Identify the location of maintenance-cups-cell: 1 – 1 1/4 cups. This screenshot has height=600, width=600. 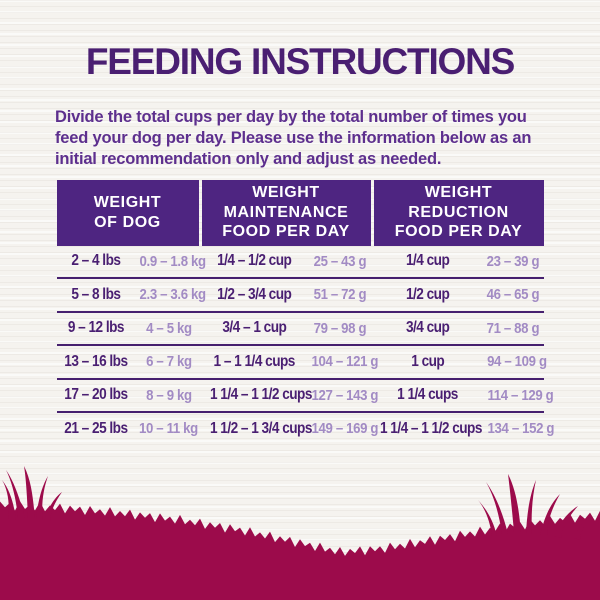
(254, 361).